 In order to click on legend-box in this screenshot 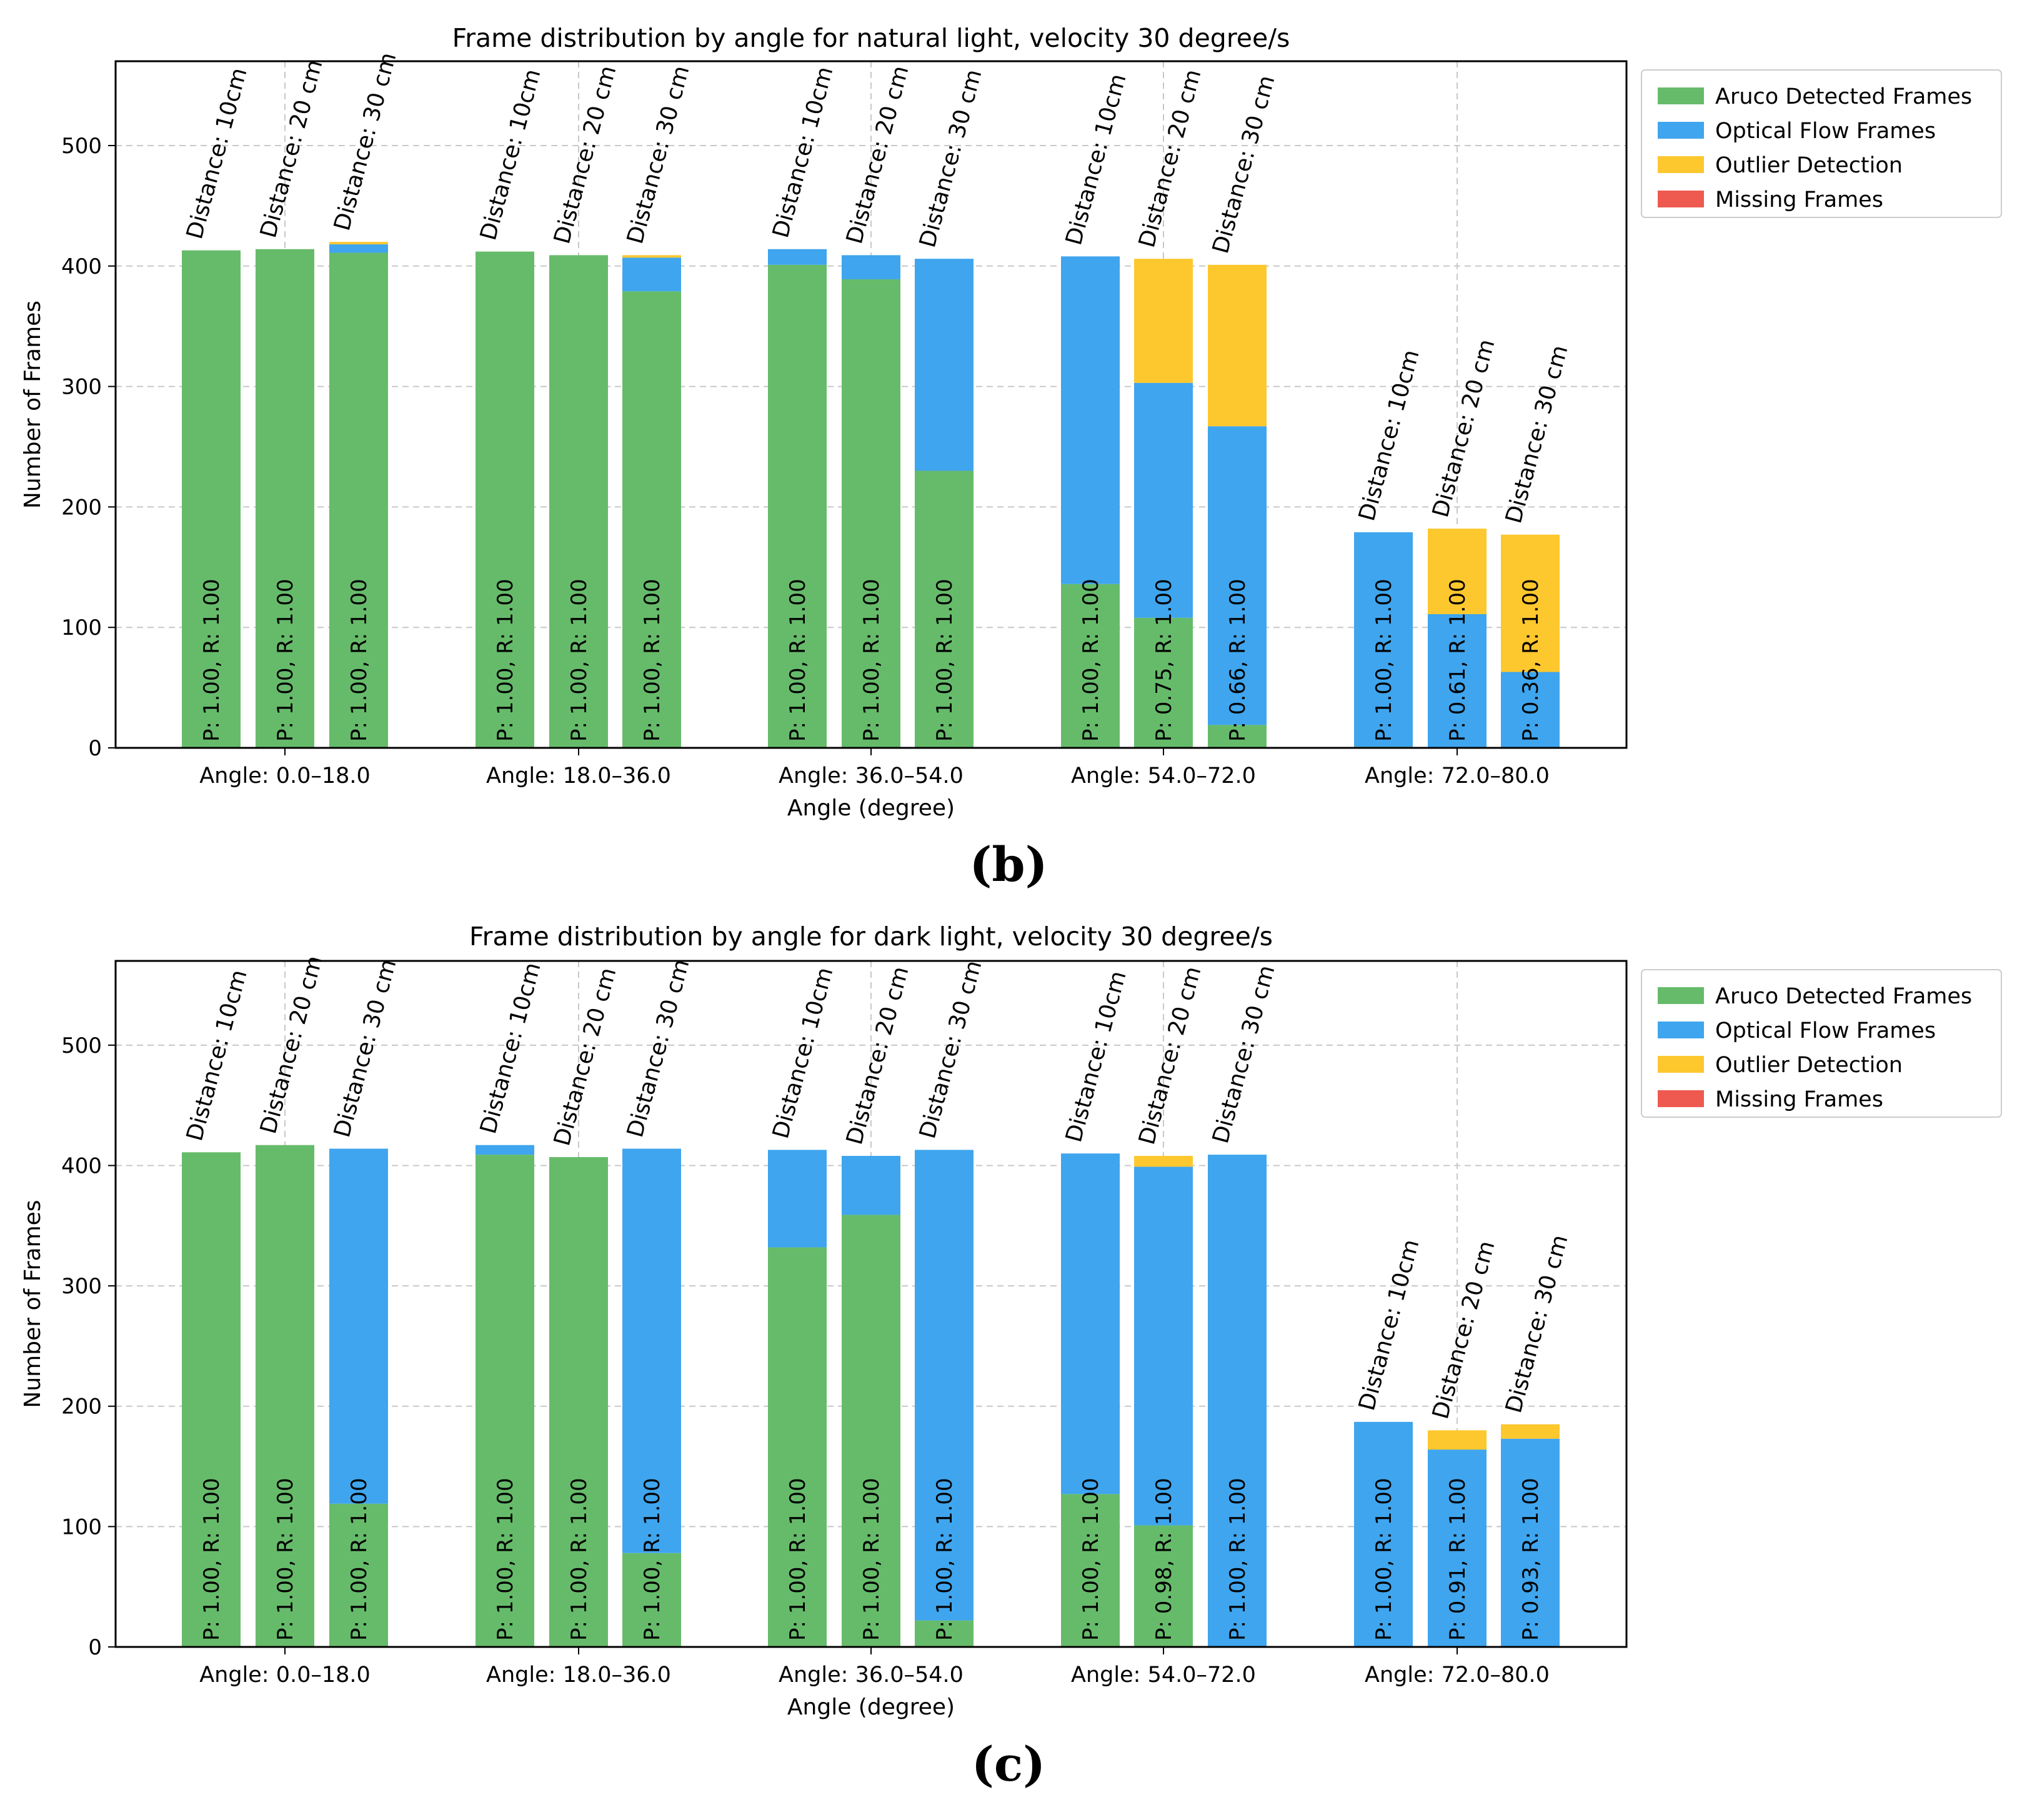, I will do `click(1821, 1043)`.